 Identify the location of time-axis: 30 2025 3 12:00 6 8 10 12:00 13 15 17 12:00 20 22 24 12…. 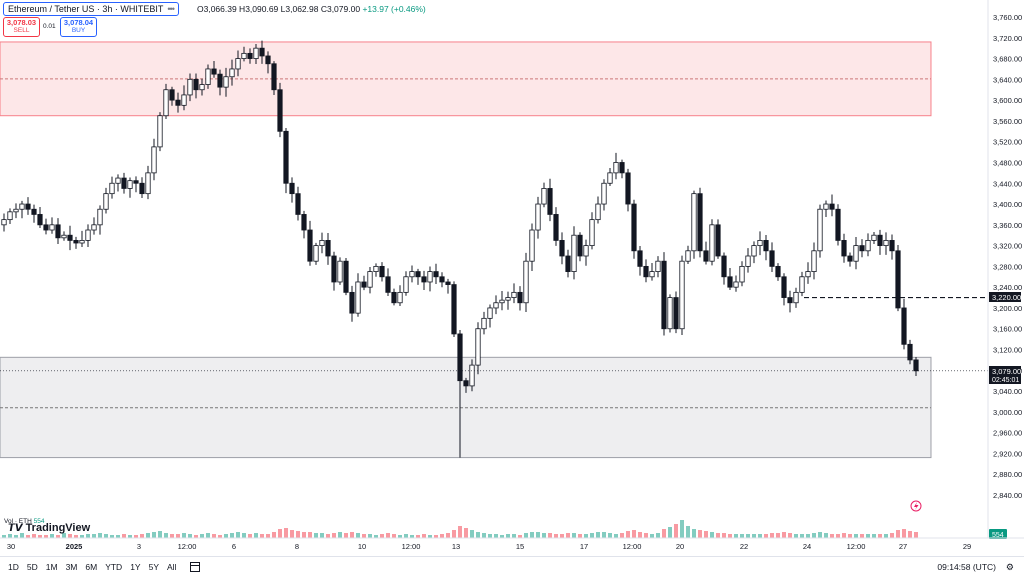
(512, 544).